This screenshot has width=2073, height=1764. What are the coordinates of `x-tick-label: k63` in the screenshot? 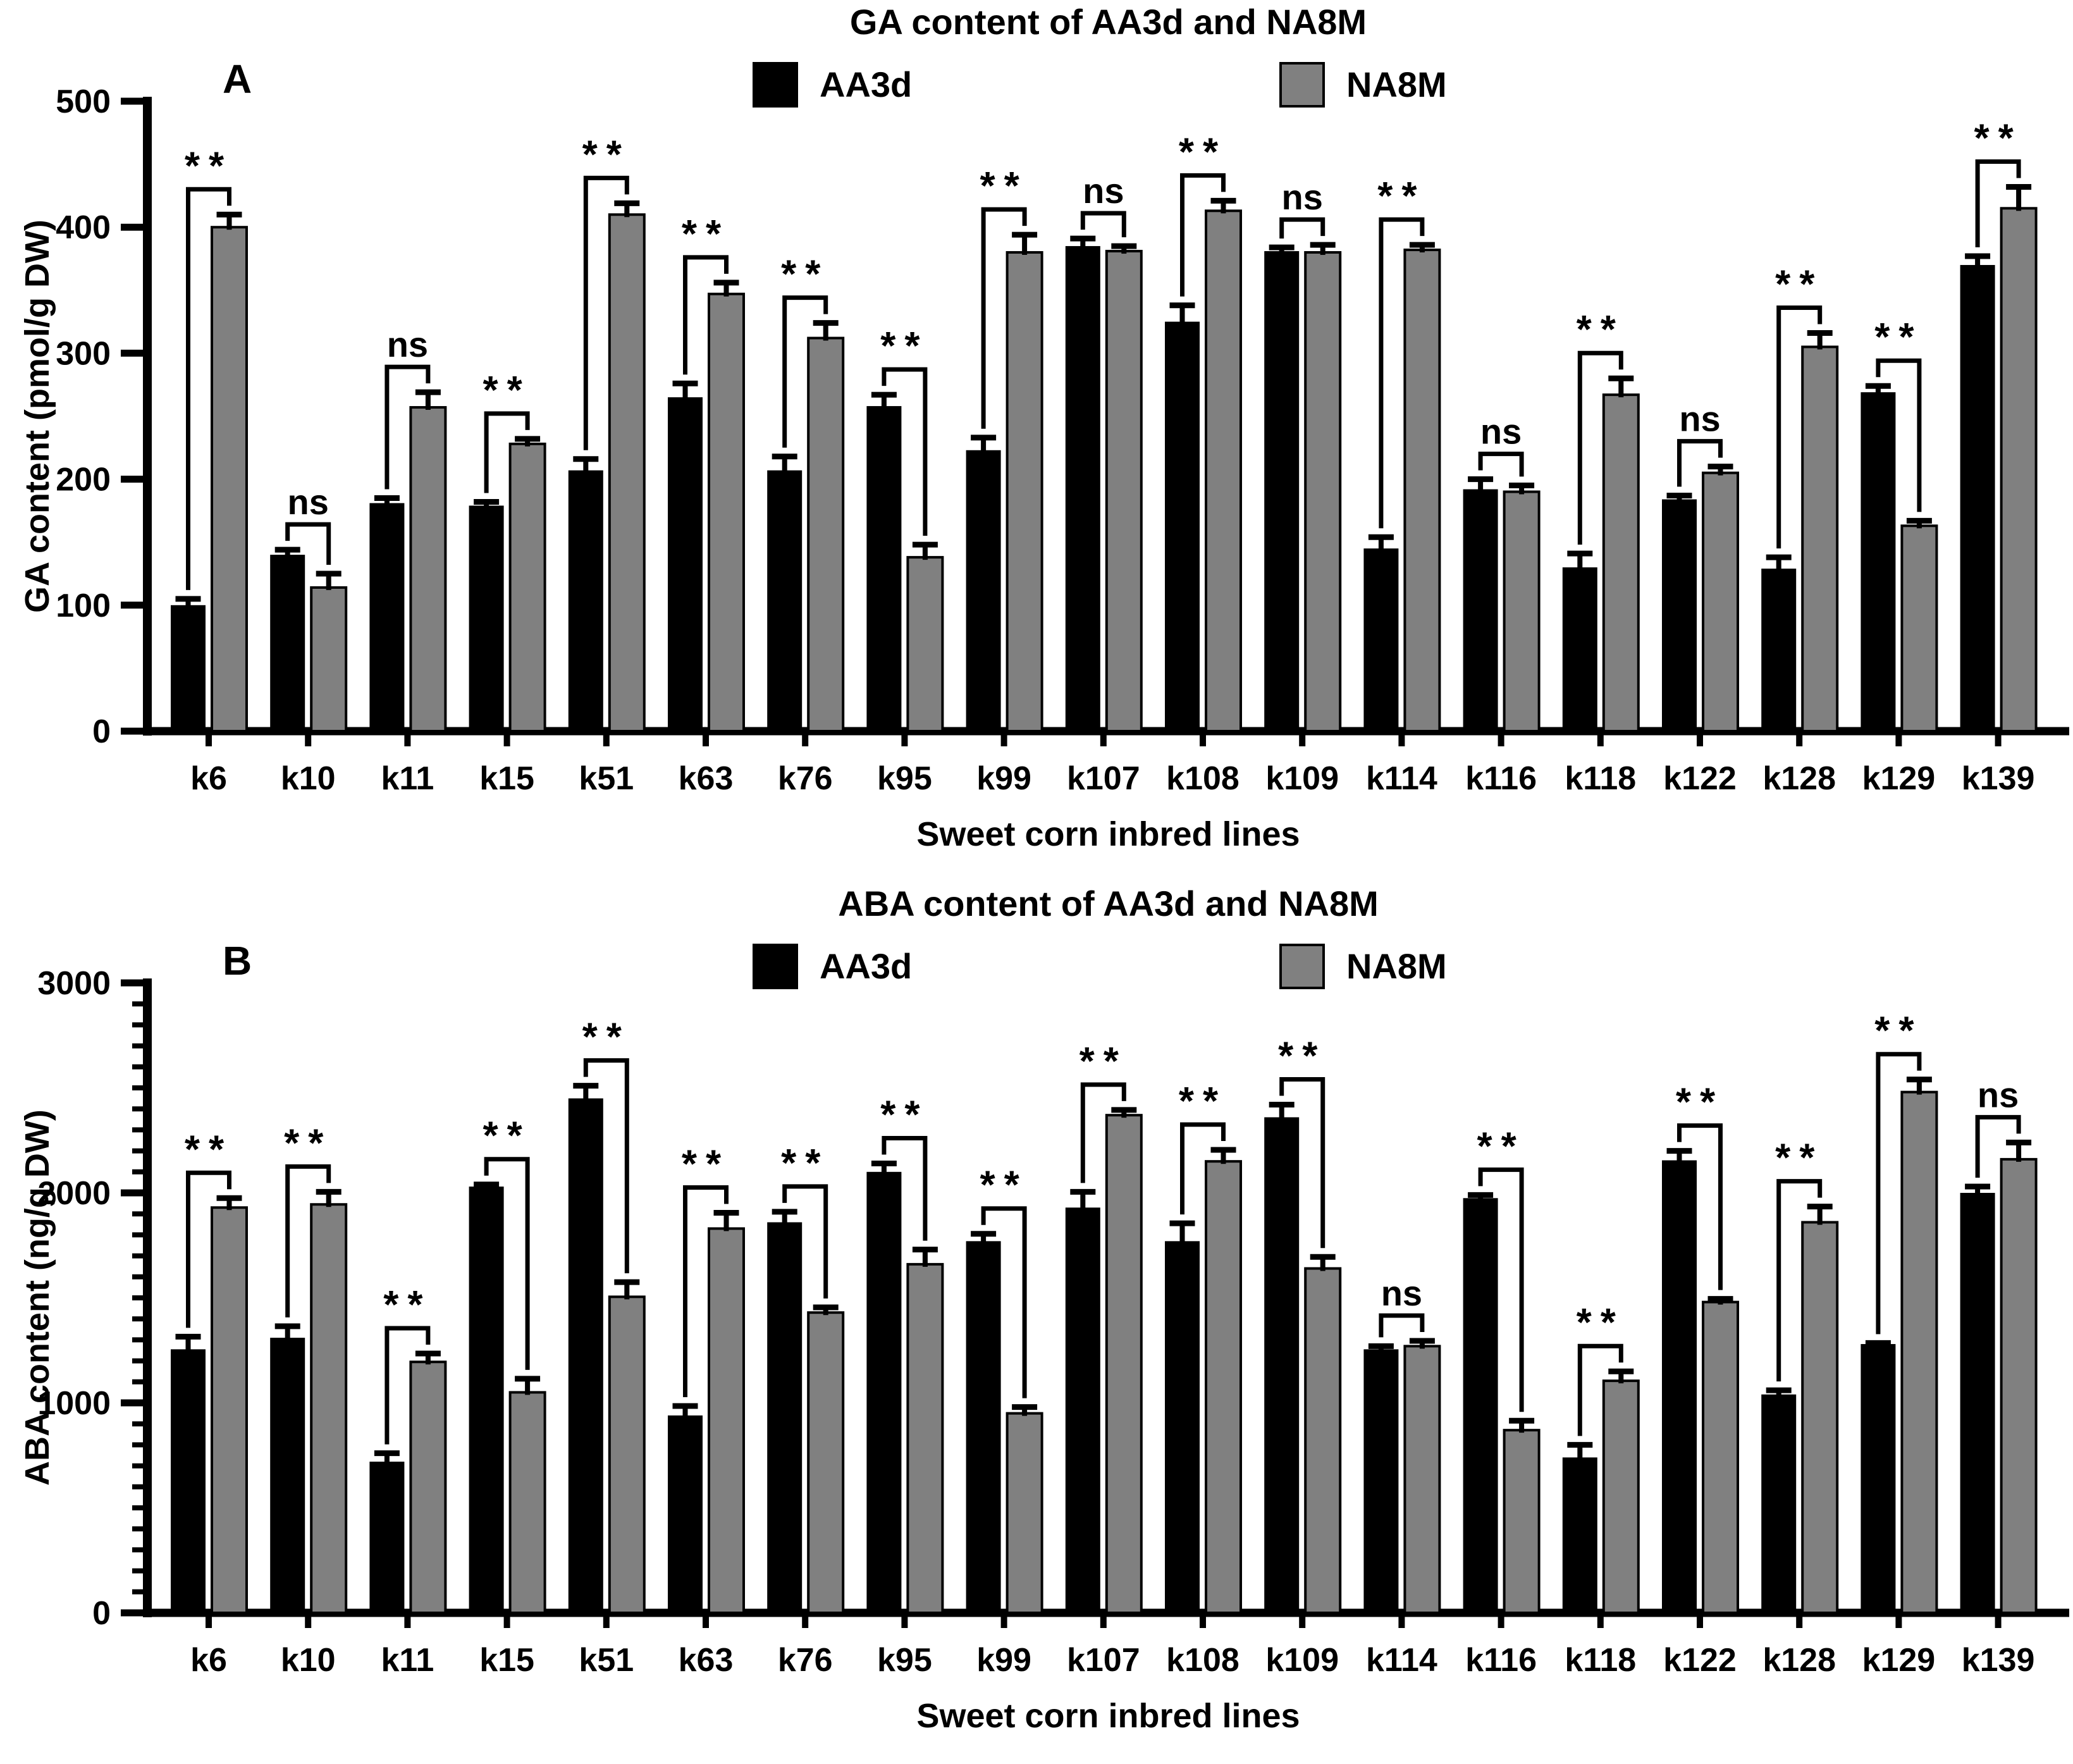 It's located at (706, 779).